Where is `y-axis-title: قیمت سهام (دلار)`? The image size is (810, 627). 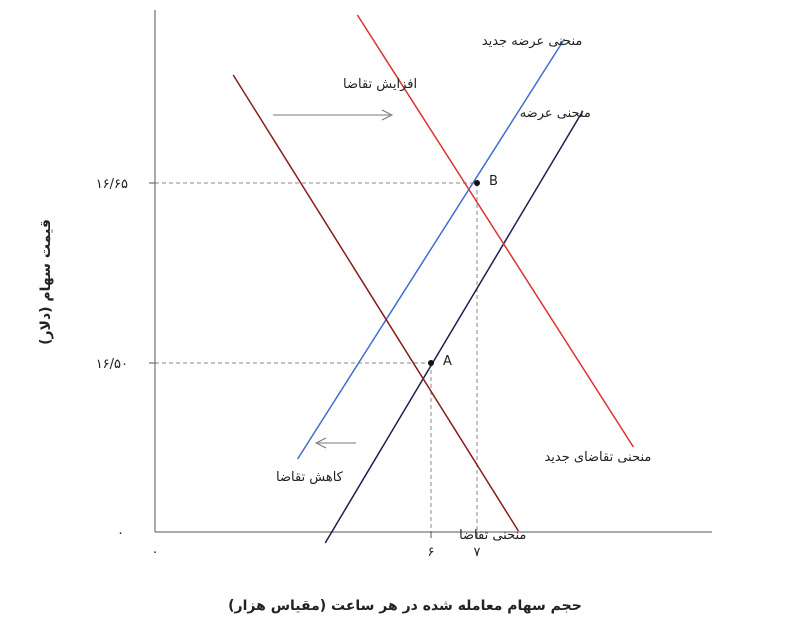
y-axis-title: قیمت سهام (دلار) is located at coordinates (46, 282).